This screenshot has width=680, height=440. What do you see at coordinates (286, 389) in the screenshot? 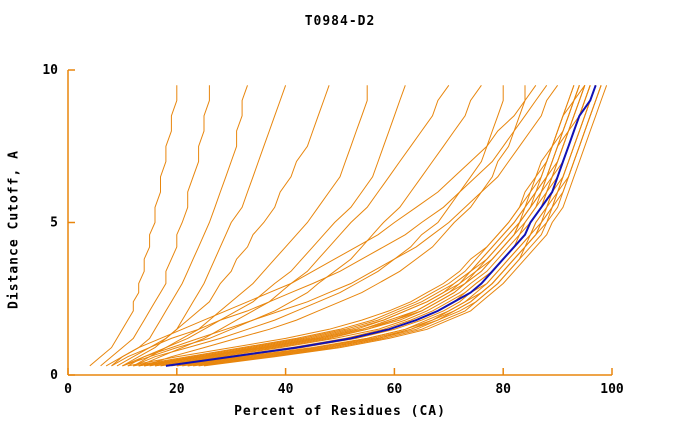
I see `x-tick-label: 40` at bounding box center [286, 389].